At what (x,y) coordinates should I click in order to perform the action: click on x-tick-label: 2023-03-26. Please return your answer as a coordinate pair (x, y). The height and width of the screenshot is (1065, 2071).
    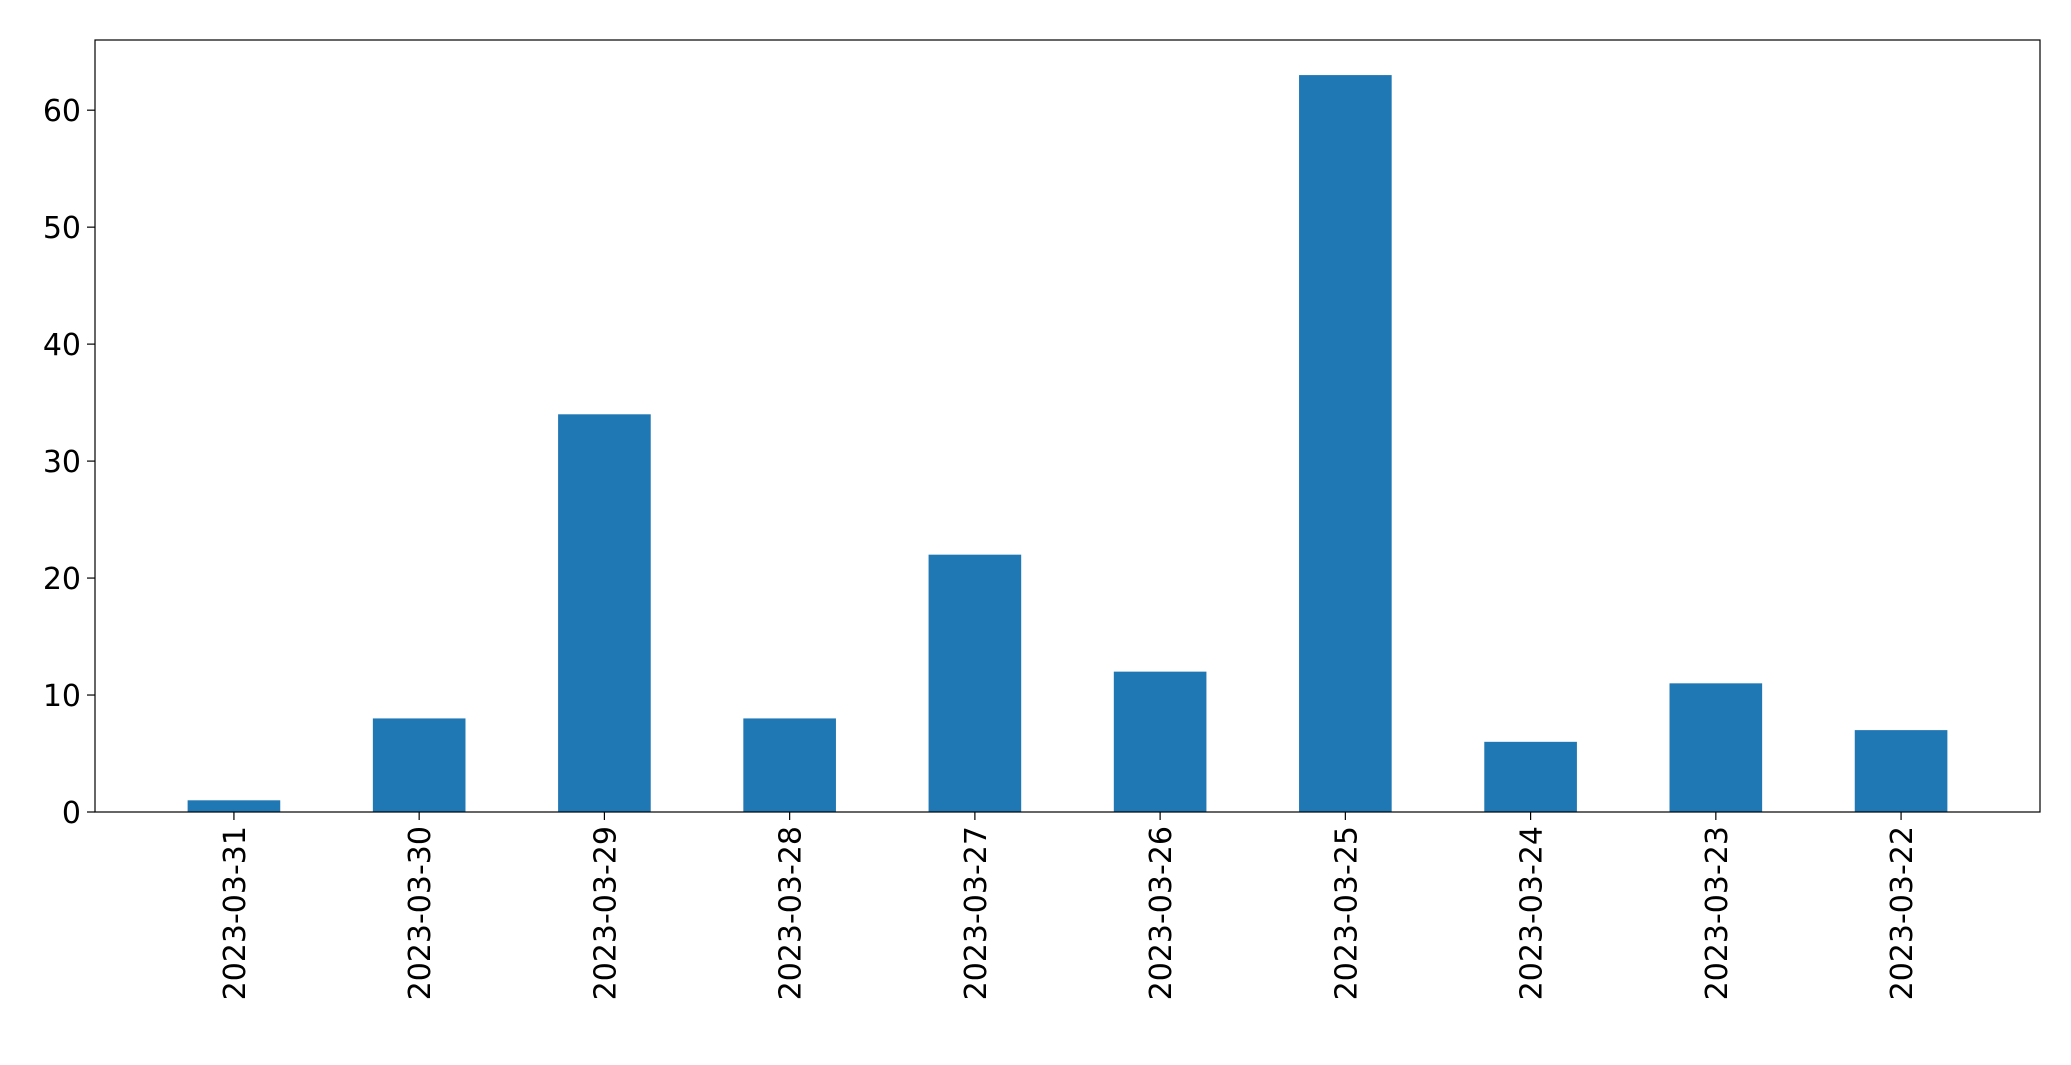
    Looking at the image, I should click on (1161, 913).